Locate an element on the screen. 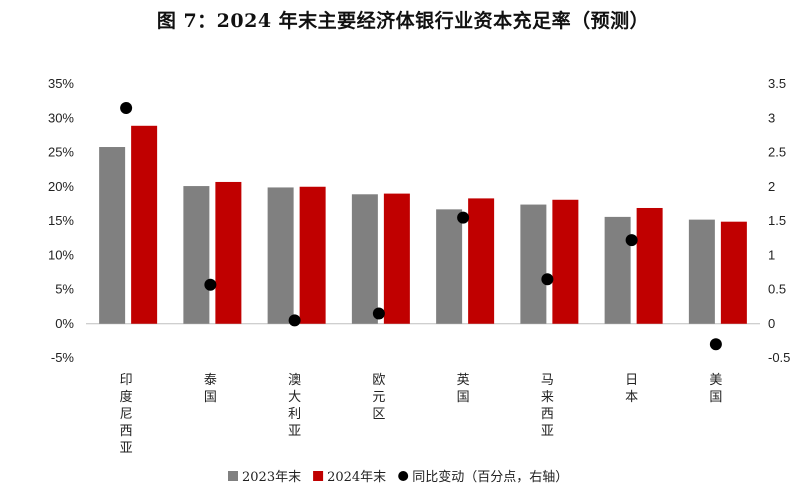 Image resolution: width=806 pixels, height=484 pixels. category-label-char: 区 is located at coordinates (378, 414).